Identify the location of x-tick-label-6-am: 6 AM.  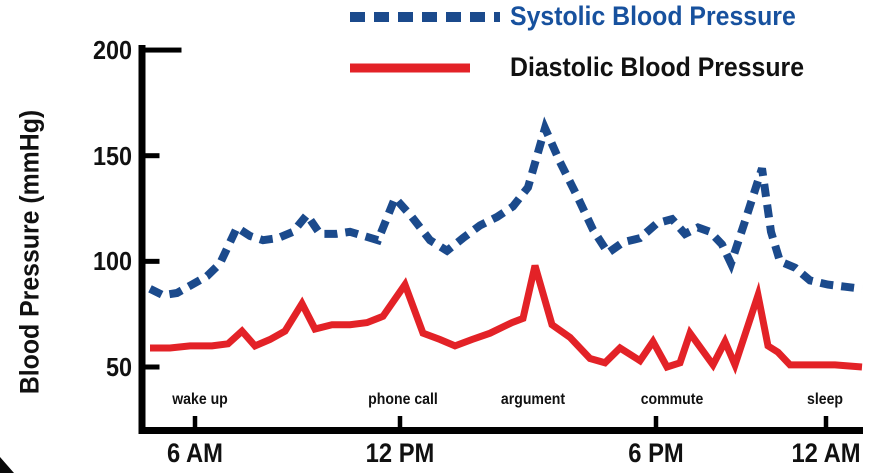
(195, 453).